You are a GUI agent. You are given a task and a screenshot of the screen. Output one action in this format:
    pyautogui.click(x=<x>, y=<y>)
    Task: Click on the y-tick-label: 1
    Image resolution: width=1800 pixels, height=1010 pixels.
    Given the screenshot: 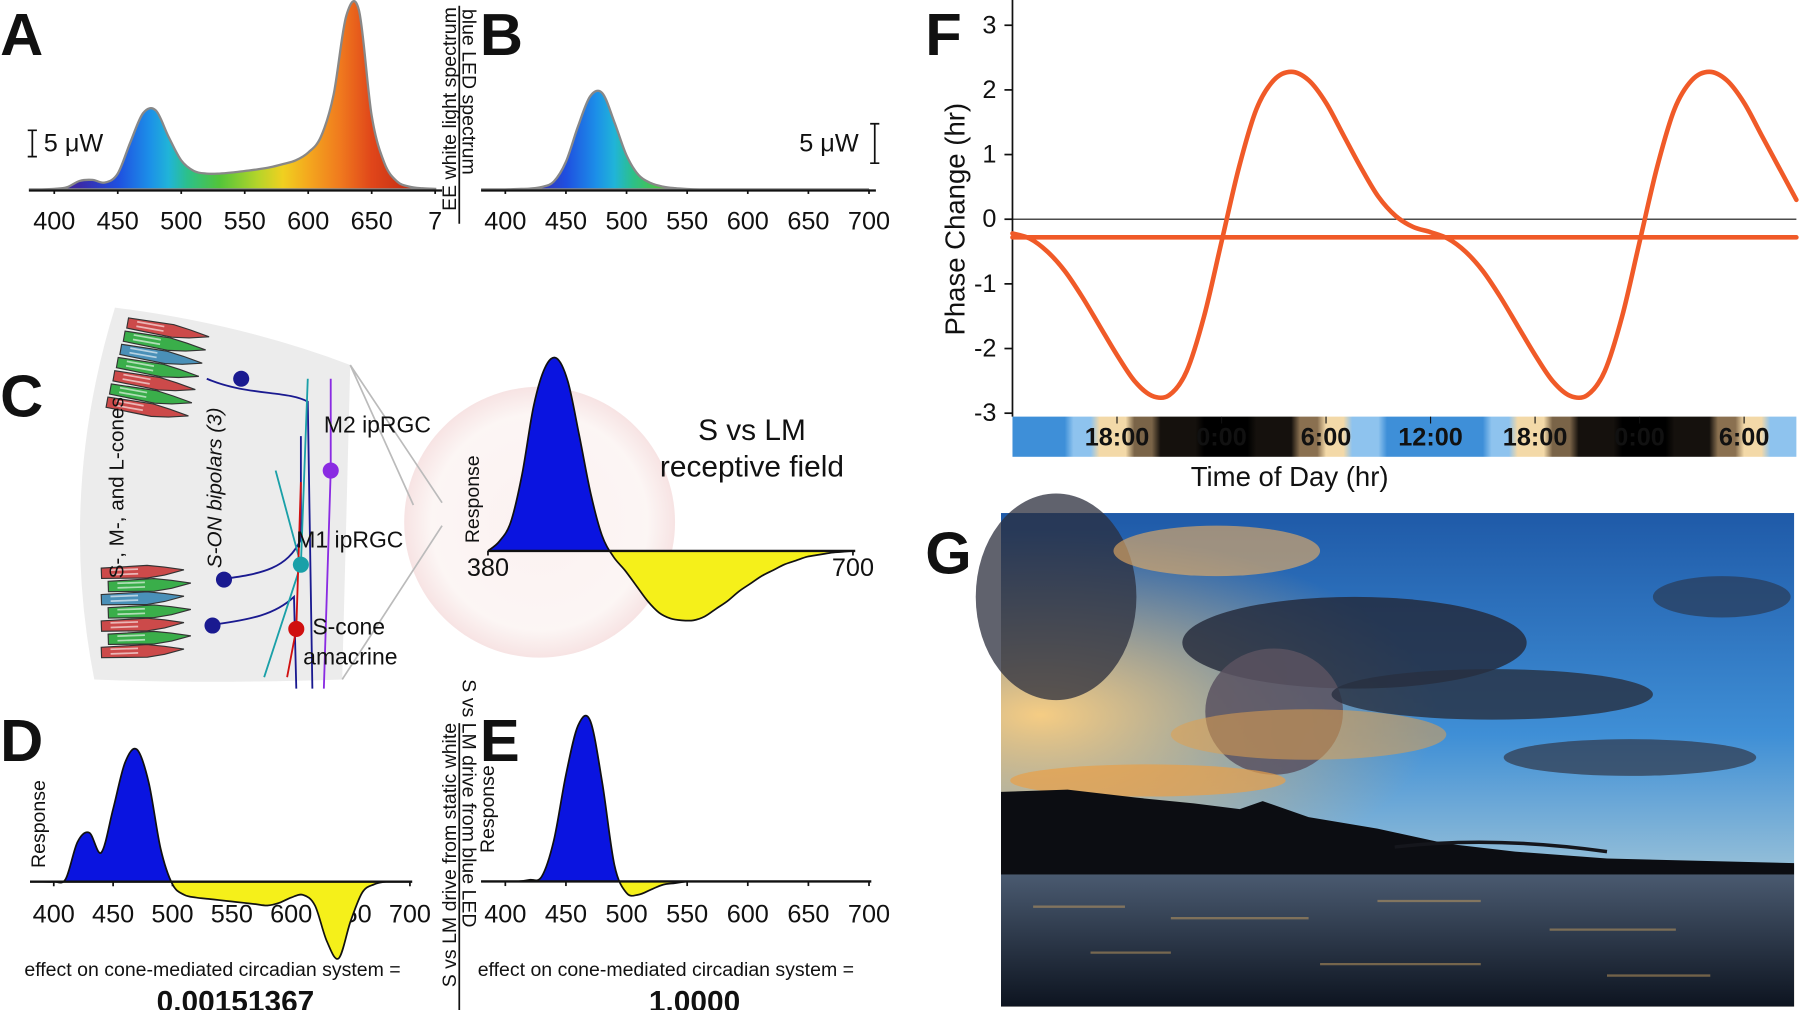 What is the action you would take?
    pyautogui.click(x=989, y=155)
    